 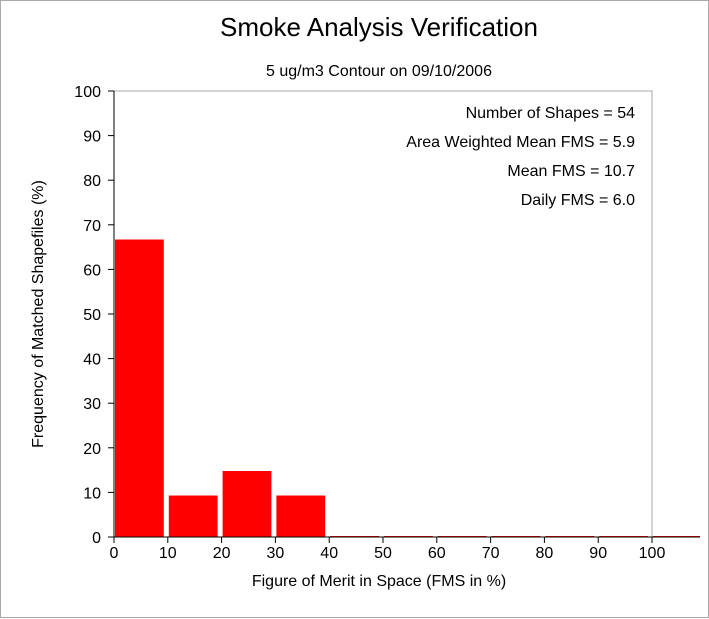 What do you see at coordinates (491, 553) in the screenshot?
I see `x-tick-label: 70` at bounding box center [491, 553].